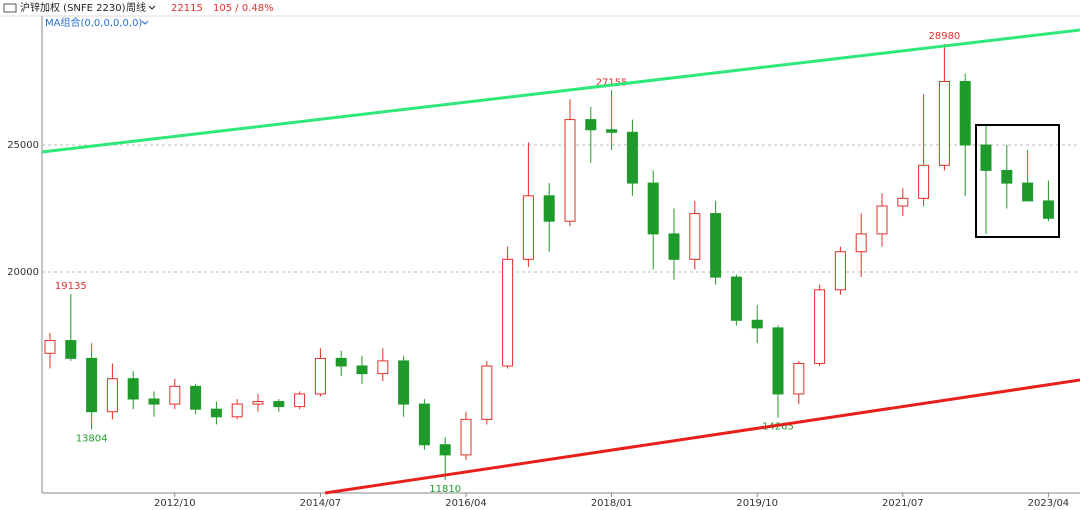  Describe the element at coordinates (23, 272) in the screenshot. I see `y-tick-label: 20000` at that location.